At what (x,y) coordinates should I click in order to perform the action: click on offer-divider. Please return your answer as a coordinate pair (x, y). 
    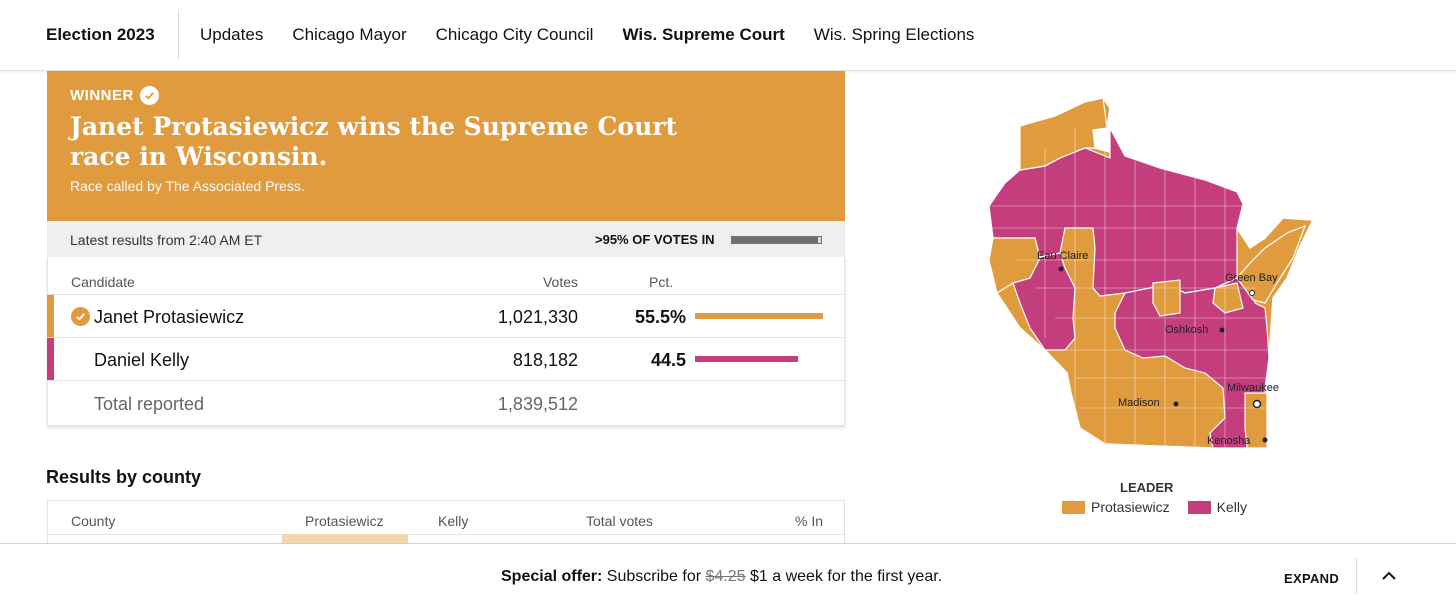
    Looking at the image, I should click on (1356, 576).